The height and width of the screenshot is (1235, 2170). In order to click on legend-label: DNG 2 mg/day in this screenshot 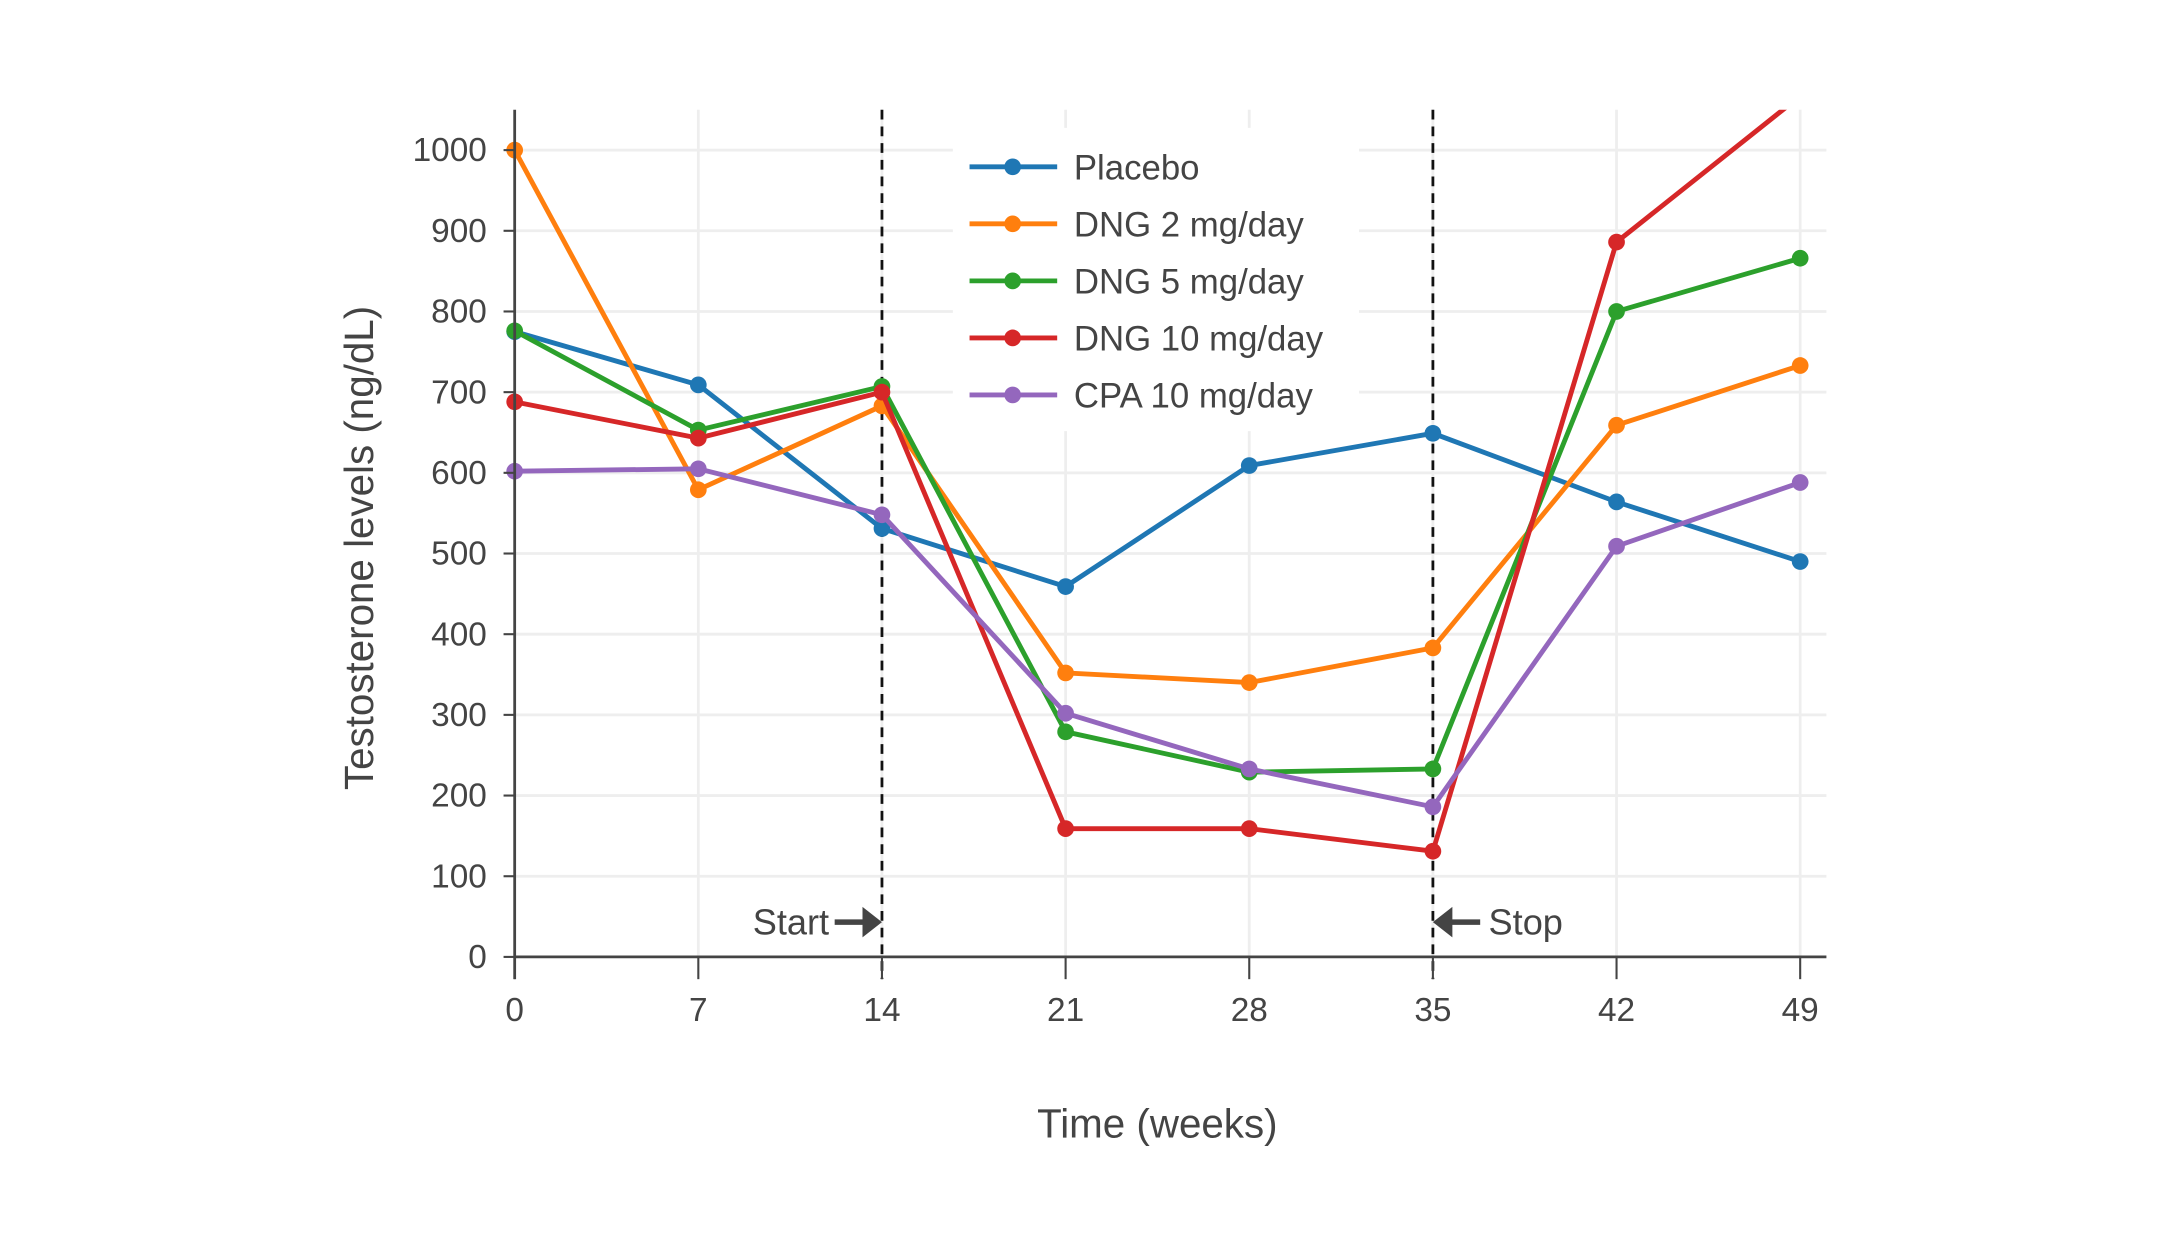, I will do `click(1189, 225)`.